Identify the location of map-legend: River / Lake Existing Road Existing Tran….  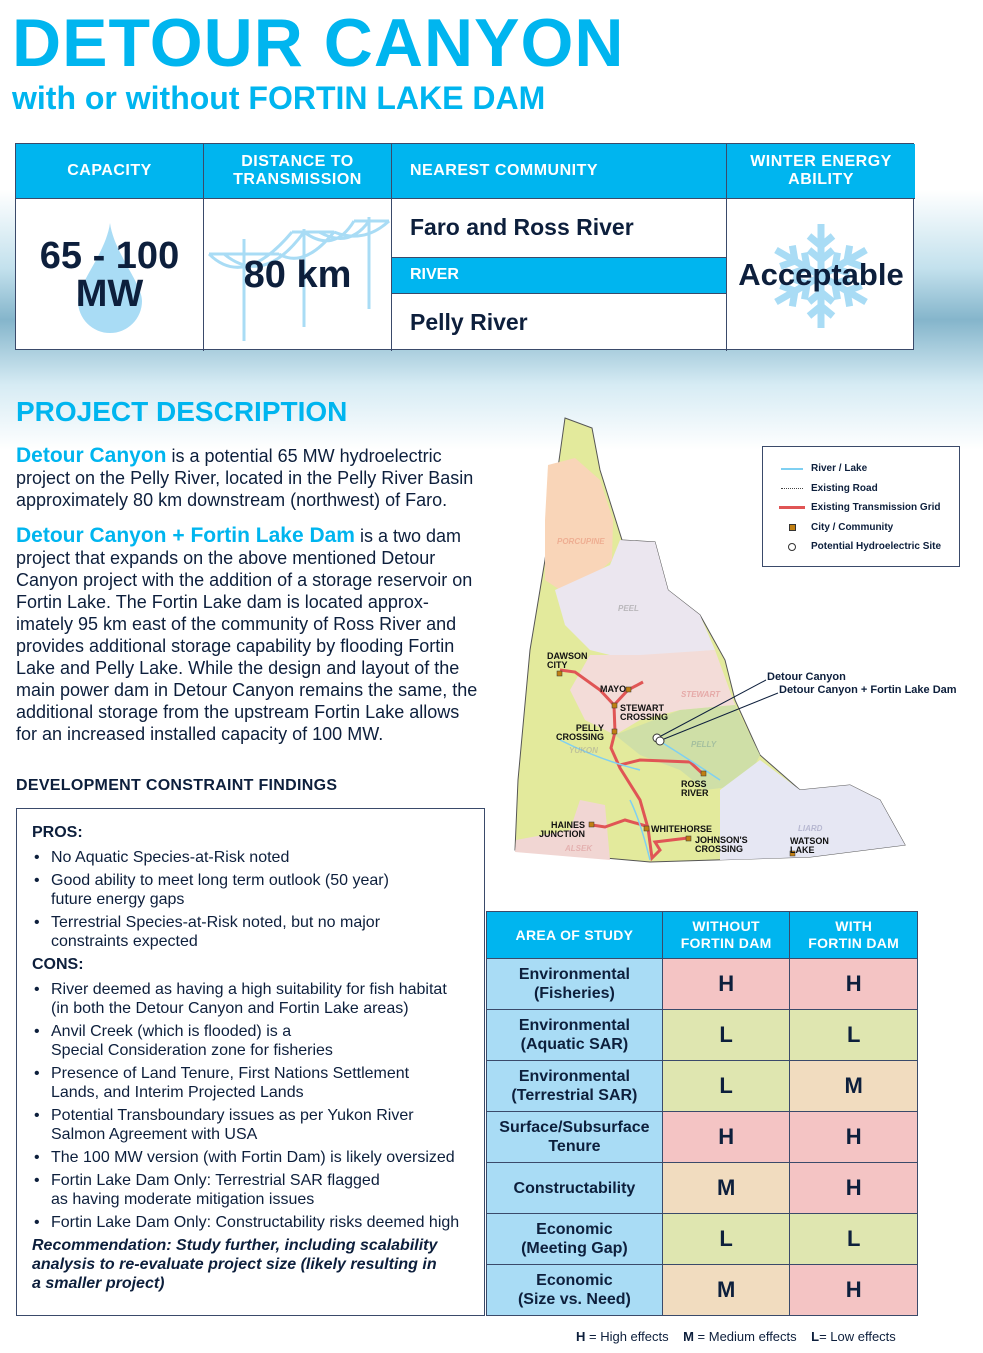
(861, 506).